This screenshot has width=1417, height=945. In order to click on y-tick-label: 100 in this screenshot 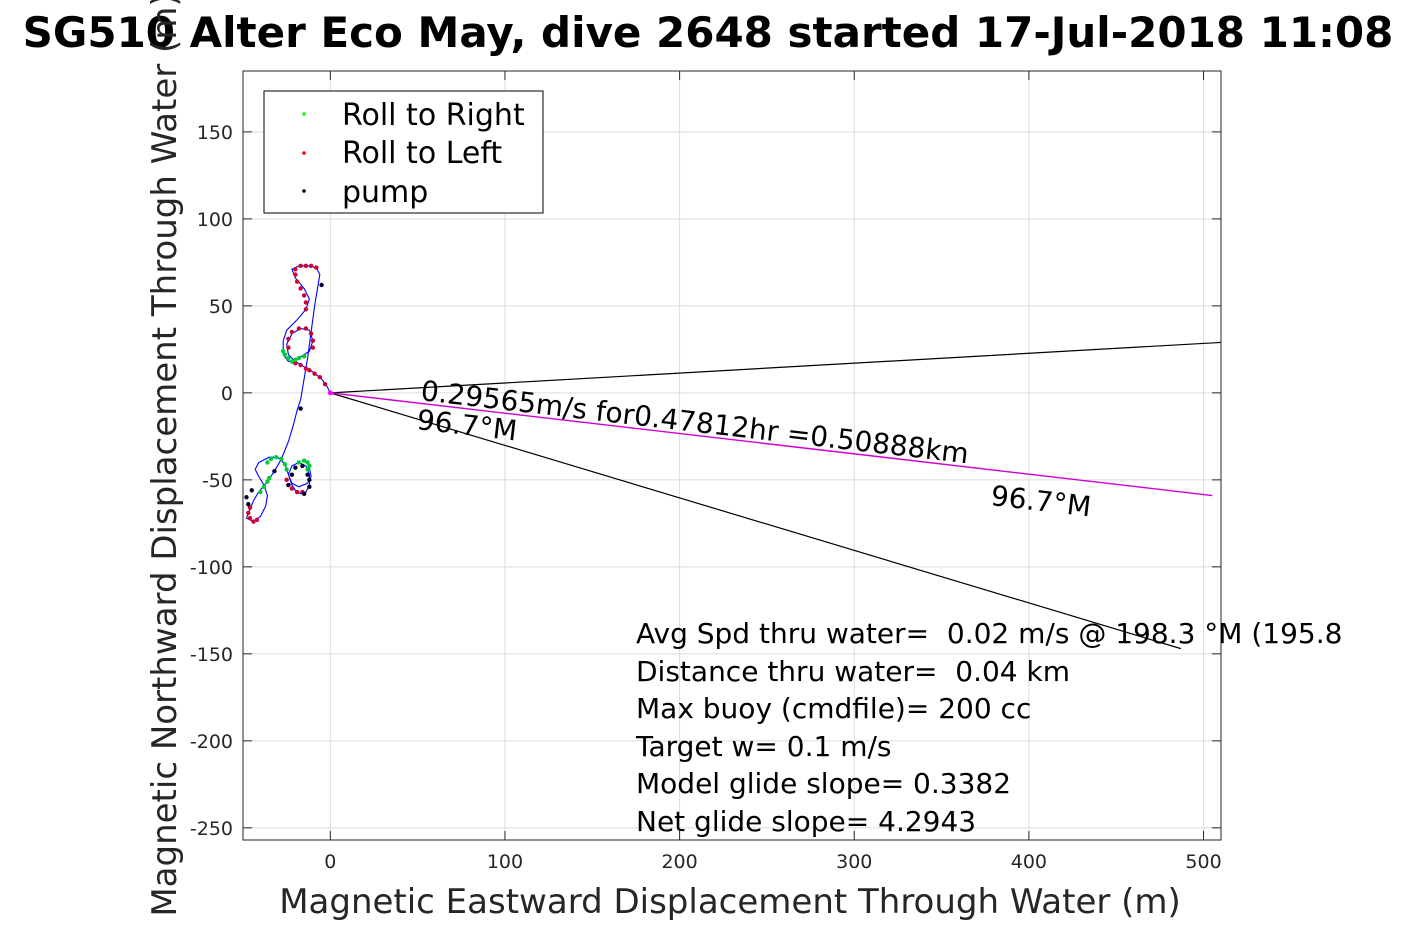, I will do `click(215, 220)`.